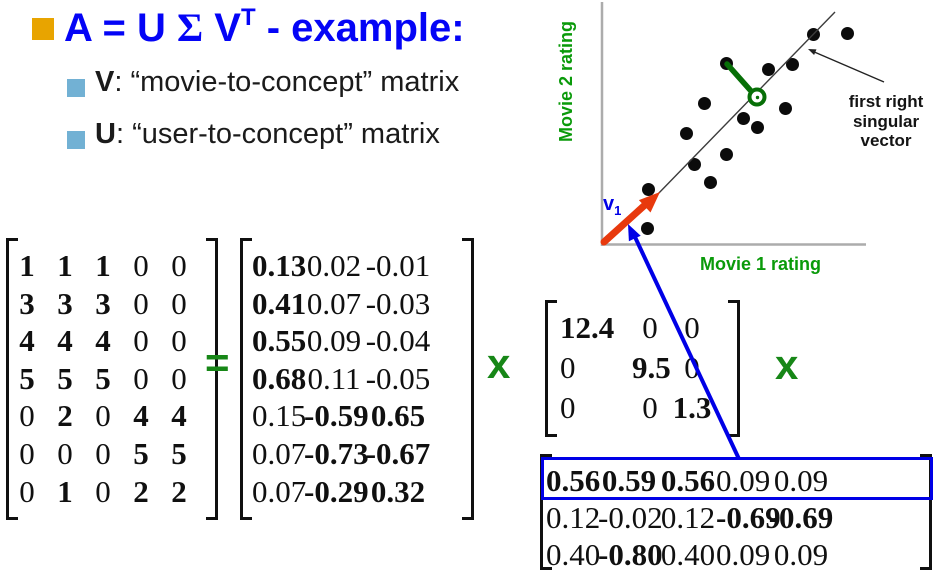 Image resolution: width=942 pixels, height=582 pixels. I want to click on annotation-arrowhead-icon, so click(812, 52).